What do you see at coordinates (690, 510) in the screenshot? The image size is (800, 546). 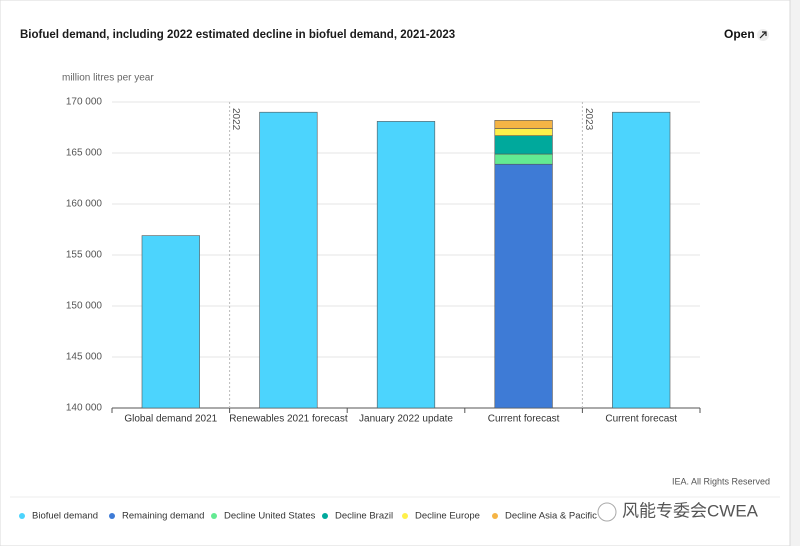 I see `watermark: 风能专委会CWEA` at bounding box center [690, 510].